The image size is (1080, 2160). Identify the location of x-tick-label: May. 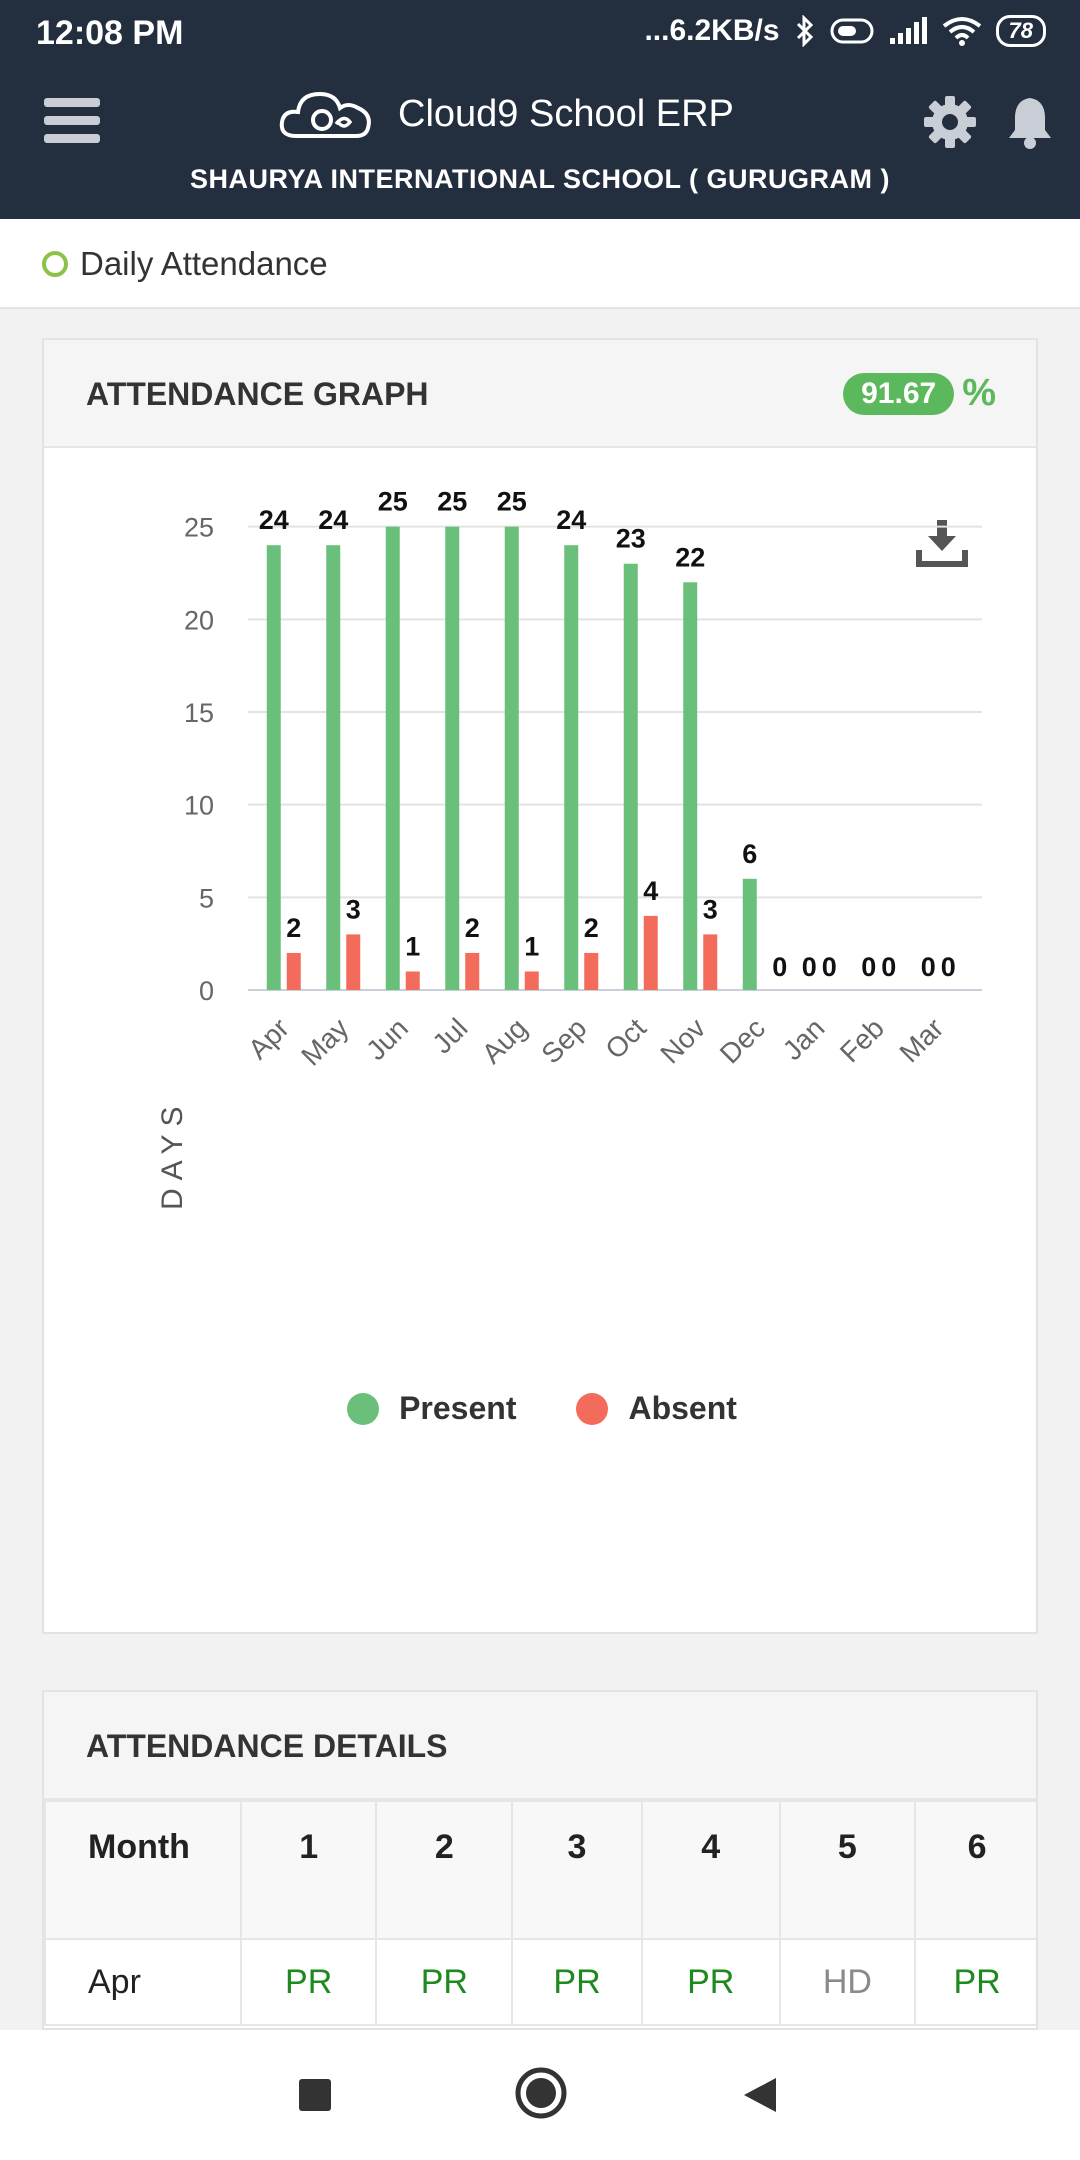
(324, 1041).